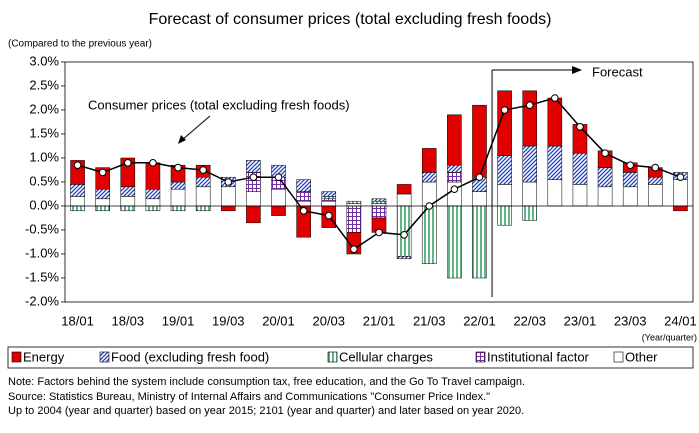  What do you see at coordinates (641, 356) in the screenshot?
I see `legend-label: Other` at bounding box center [641, 356].